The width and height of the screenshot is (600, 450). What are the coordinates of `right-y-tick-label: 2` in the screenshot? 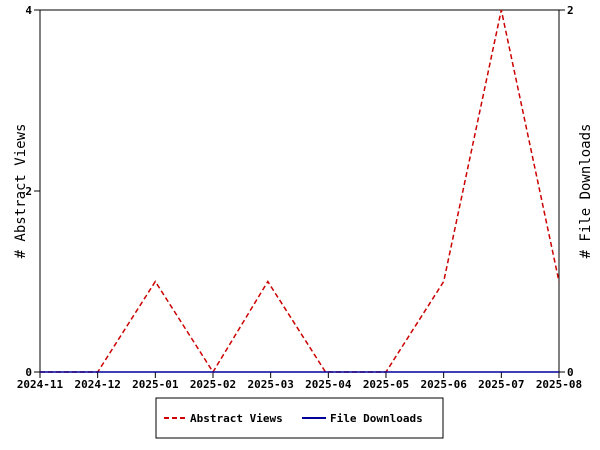 It's located at (570, 10).